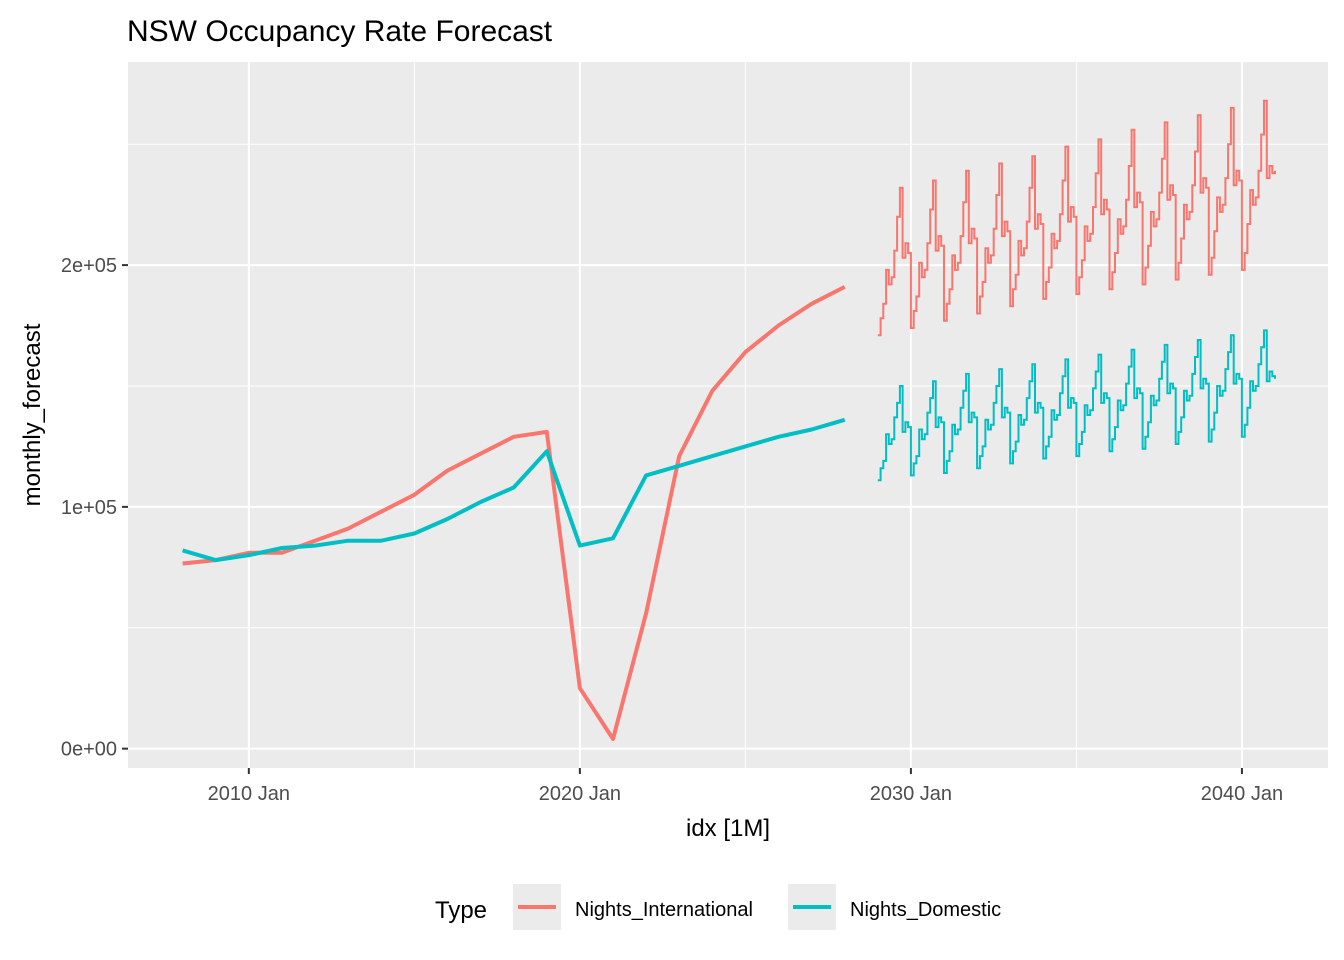  Describe the element at coordinates (1076, 218) in the screenshot. I see `series-line-nights-international-forecast` at that location.